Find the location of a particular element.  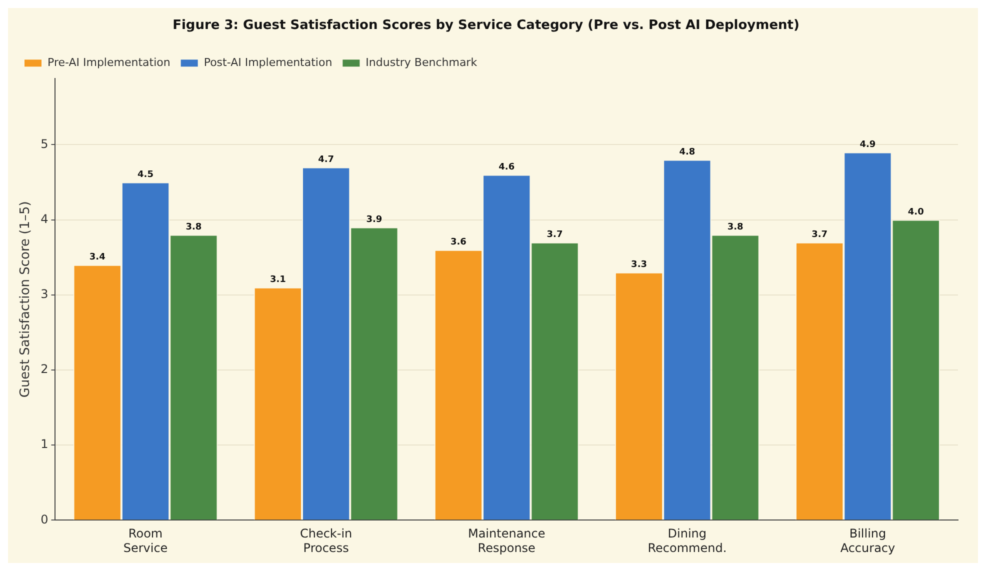

data-label: 4.8 is located at coordinates (687, 153).